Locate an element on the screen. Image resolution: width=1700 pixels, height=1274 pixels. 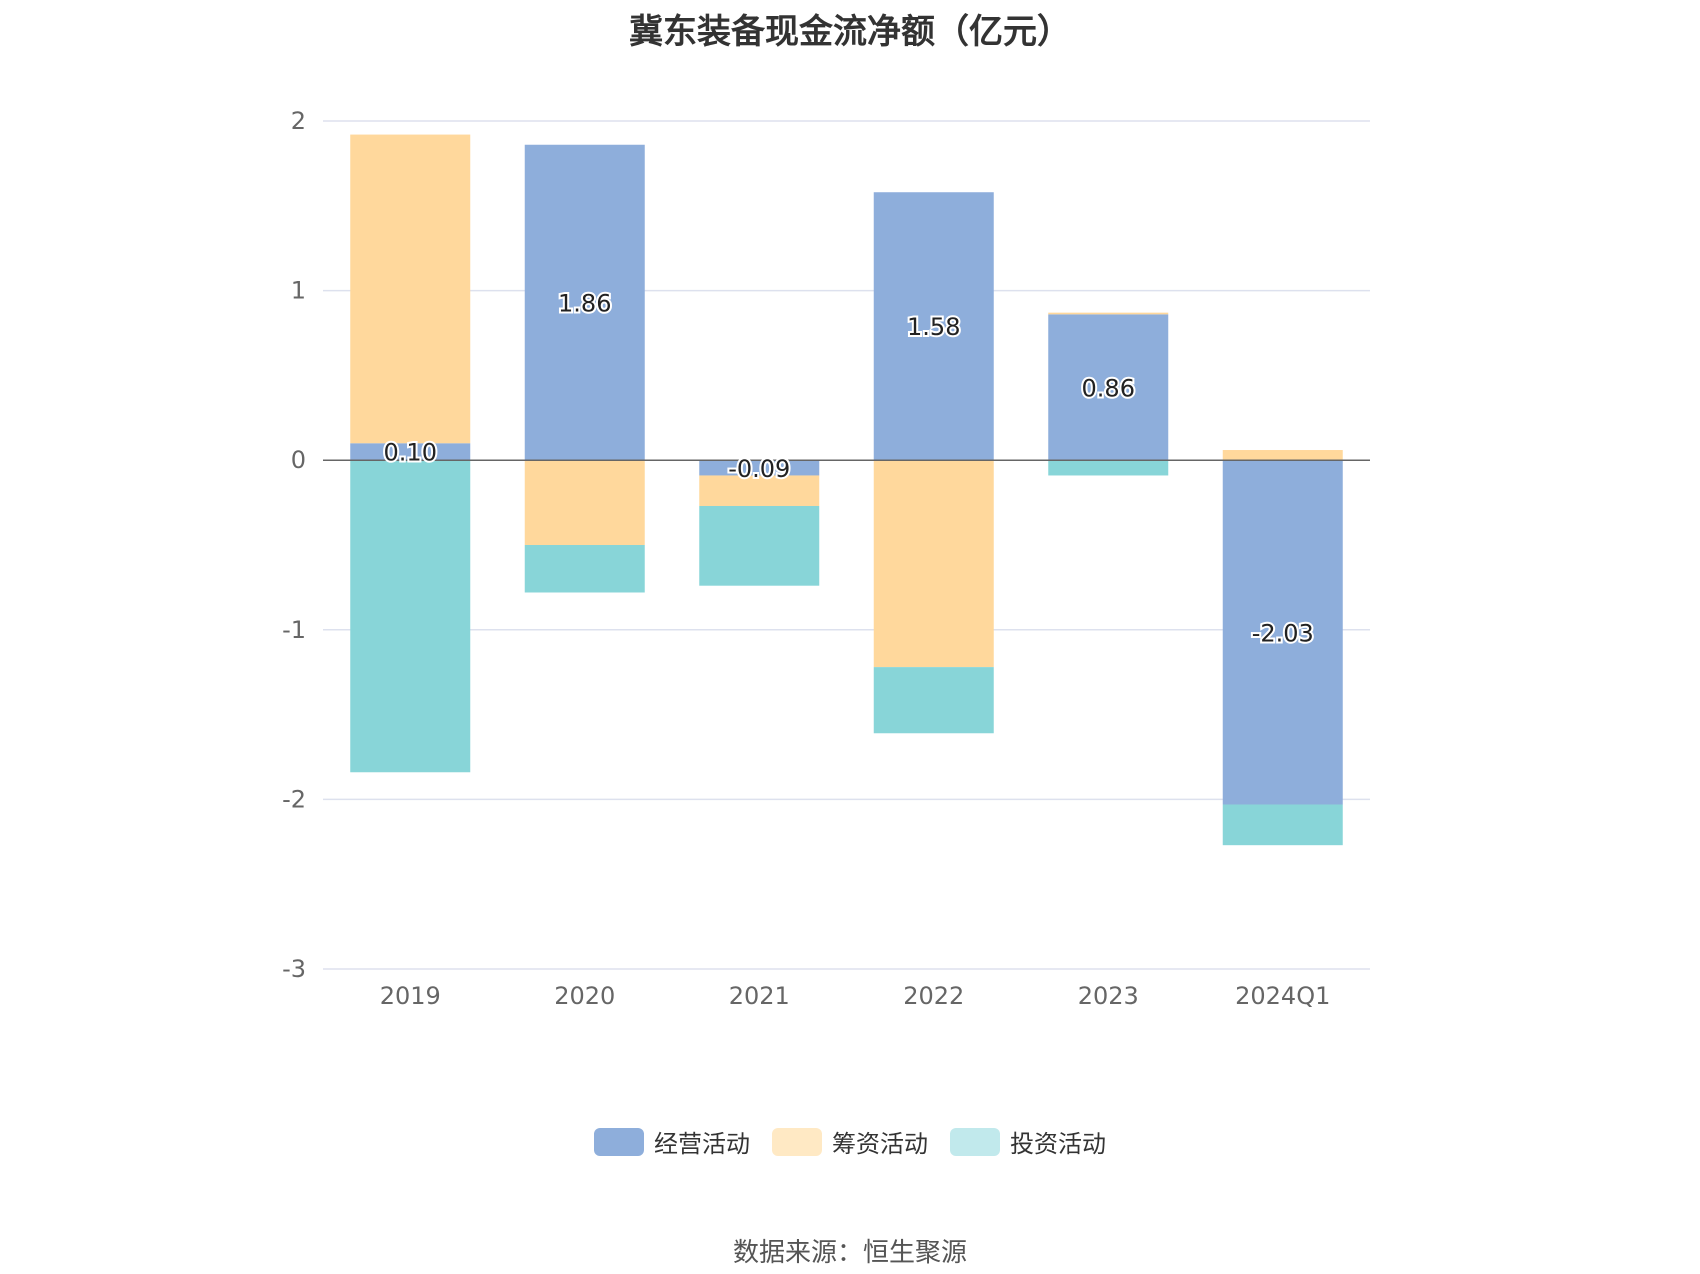
legend-item-operating: 经营活动 is located at coordinates (672, 1141).